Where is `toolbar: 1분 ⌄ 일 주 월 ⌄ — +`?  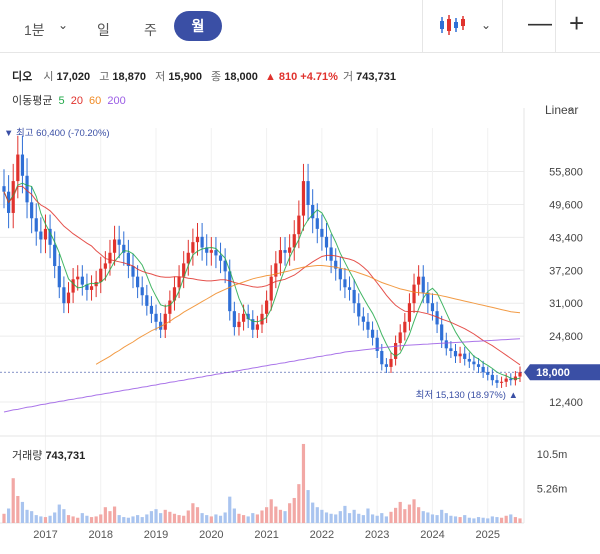
toolbar: 1분 ⌄ 일 주 월 ⌄ — + is located at coordinates (300, 26).